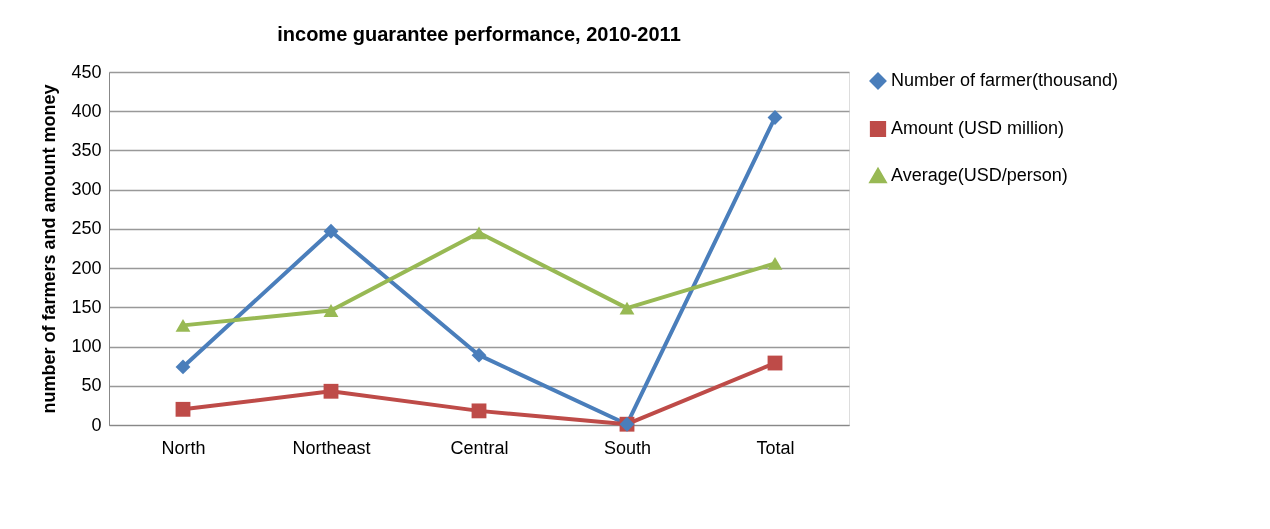 The width and height of the screenshot is (1270, 529). What do you see at coordinates (479, 34) in the screenshot?
I see `chart-title: income guarantee performance, 2010-2011` at bounding box center [479, 34].